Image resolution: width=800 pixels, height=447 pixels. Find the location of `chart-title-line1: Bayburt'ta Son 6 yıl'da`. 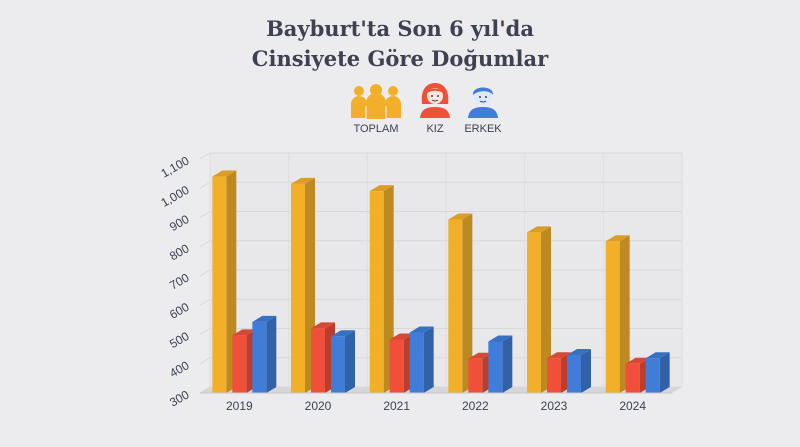

chart-title-line1: Bayburt'ta Son 6 yıl'da is located at coordinates (400, 28).